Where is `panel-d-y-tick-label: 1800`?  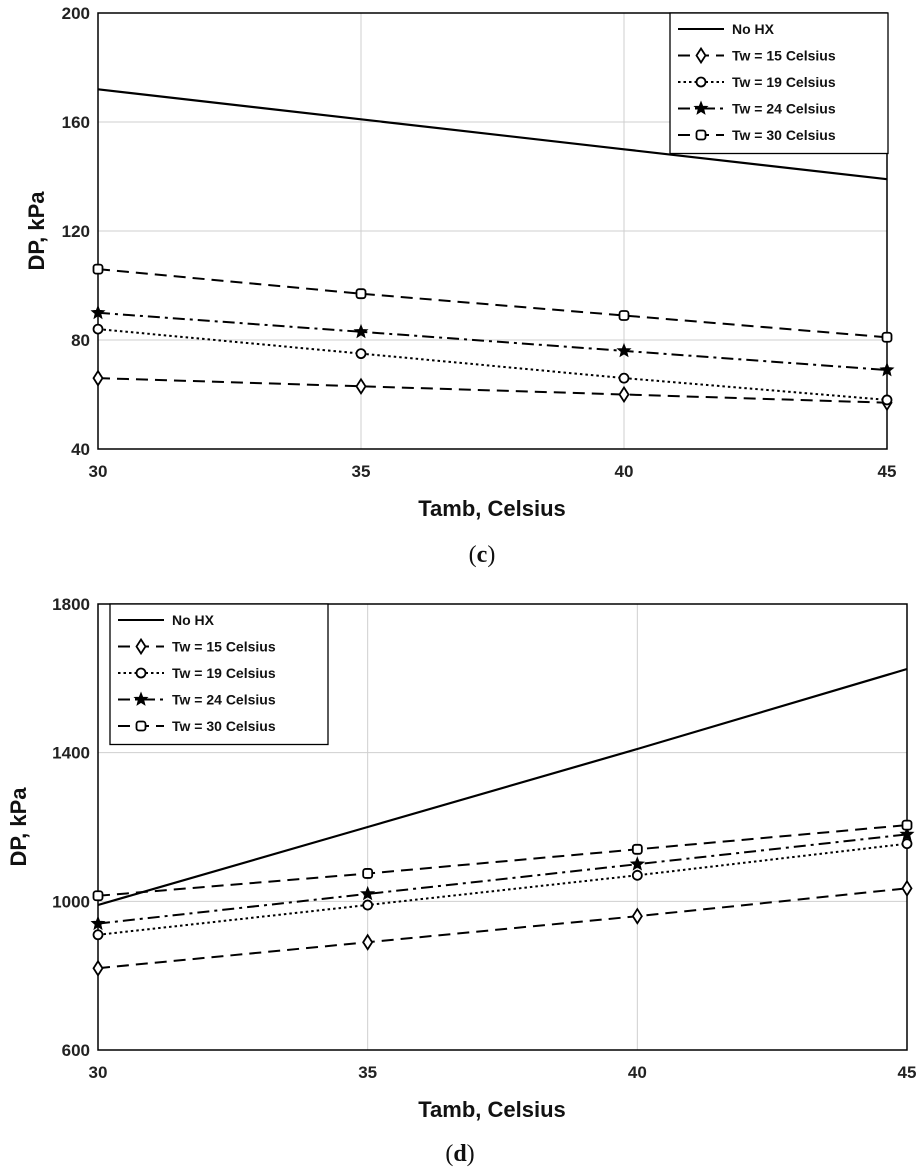
panel-d-y-tick-label: 1800 is located at coordinates (71, 604).